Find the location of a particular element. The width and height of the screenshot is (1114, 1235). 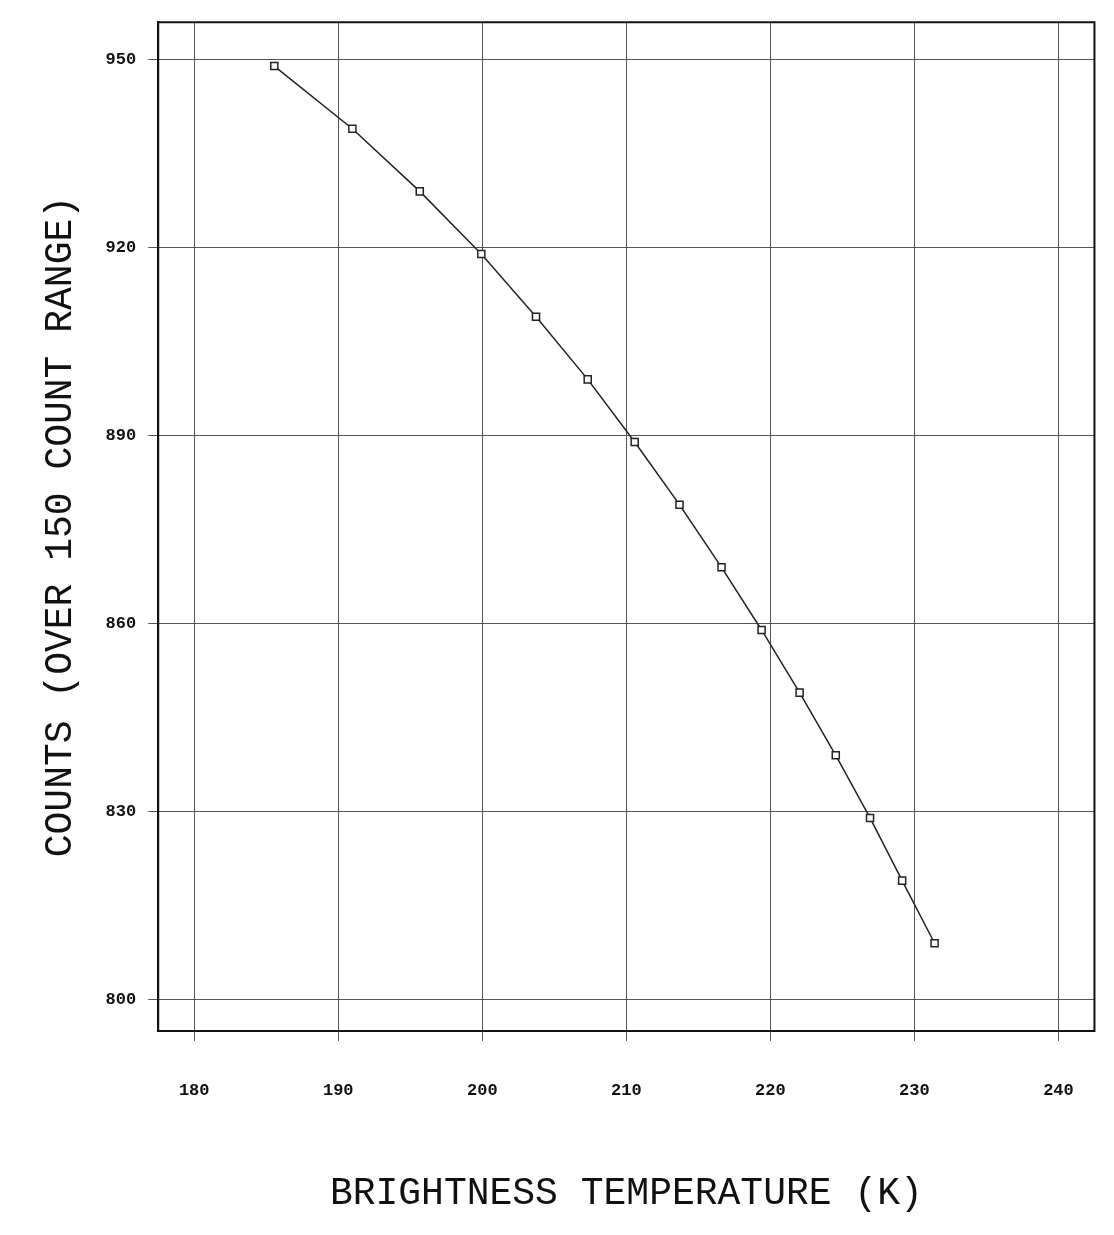

y-axis-title: COUNTS (OVER 150 COUNT RANGE) is located at coordinates (60, 526).